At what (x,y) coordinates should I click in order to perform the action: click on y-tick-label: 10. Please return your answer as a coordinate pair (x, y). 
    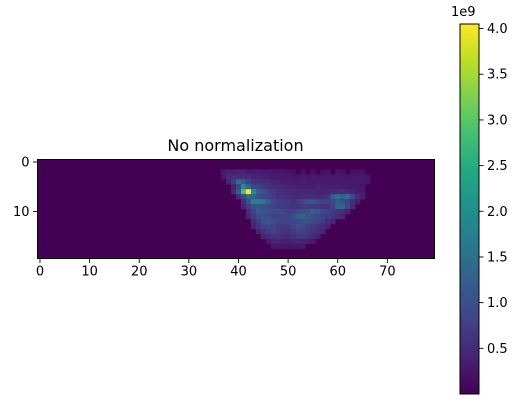
    Looking at the image, I should click on (21, 212).